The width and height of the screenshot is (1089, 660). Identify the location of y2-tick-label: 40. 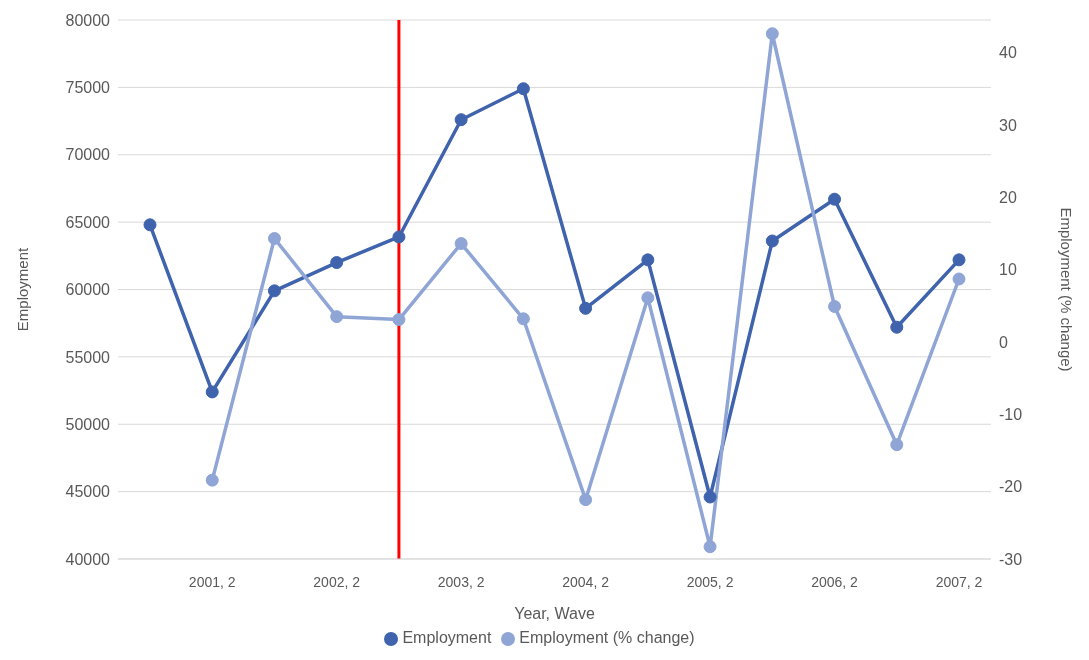
(1008, 53).